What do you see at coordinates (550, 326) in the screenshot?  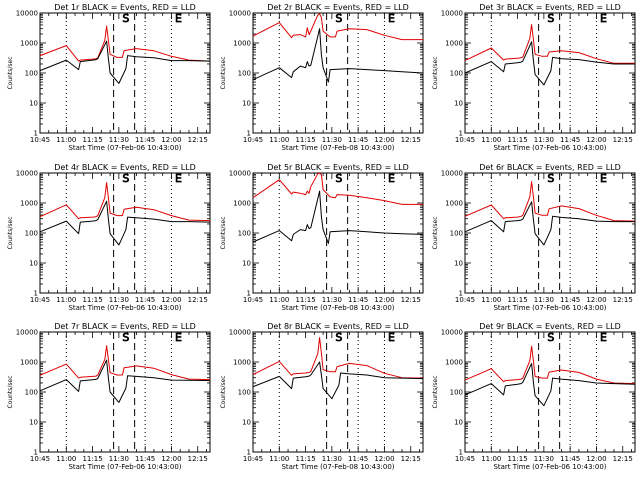 I see `panel-title: Det 9r BLACK = Events, RED = LLD` at bounding box center [550, 326].